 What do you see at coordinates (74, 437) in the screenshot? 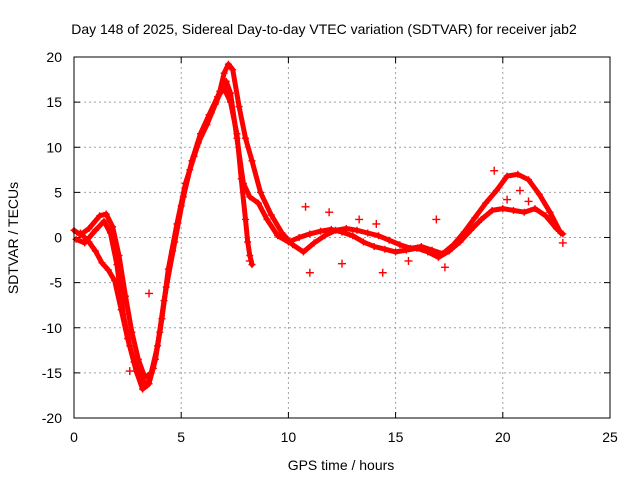
I see `x-tick-label: 0` at bounding box center [74, 437].